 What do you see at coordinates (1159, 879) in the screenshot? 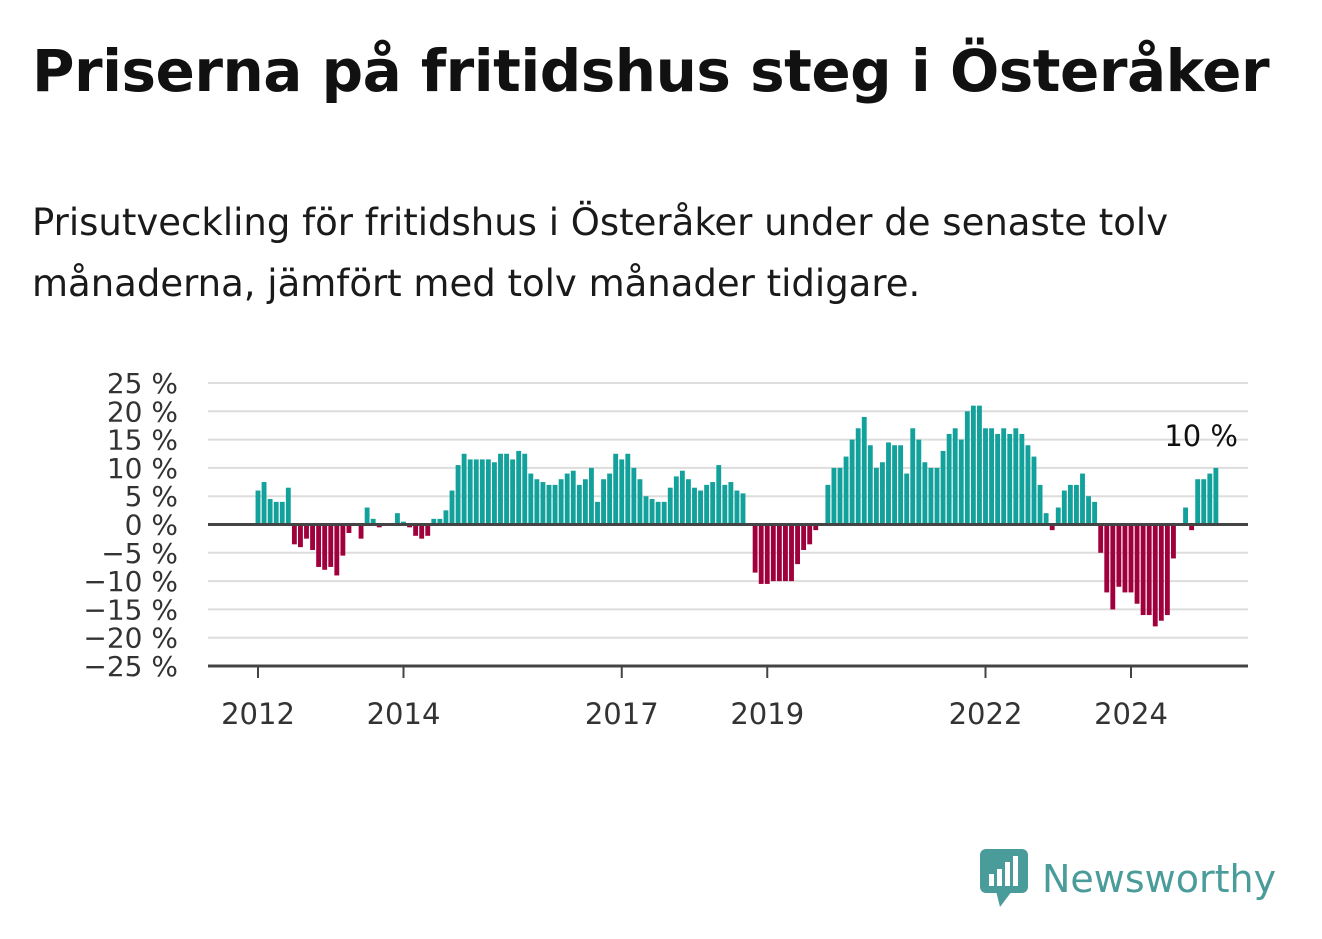
I see `brand-name: Newsworthy` at bounding box center [1159, 879].